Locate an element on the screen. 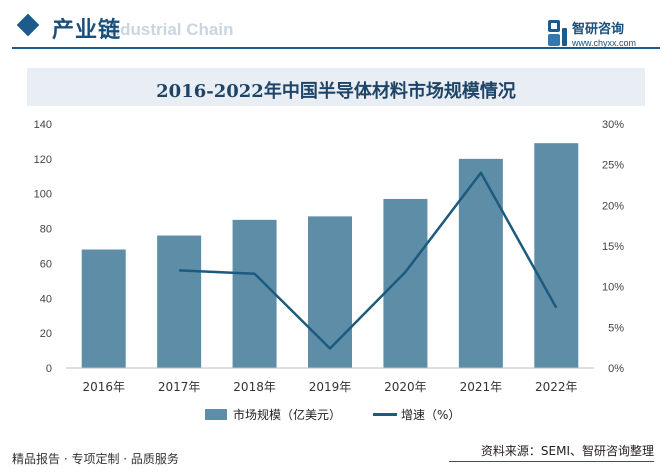 The height and width of the screenshot is (476, 672). x-axis-tick-label: 2020年 is located at coordinates (405, 387).